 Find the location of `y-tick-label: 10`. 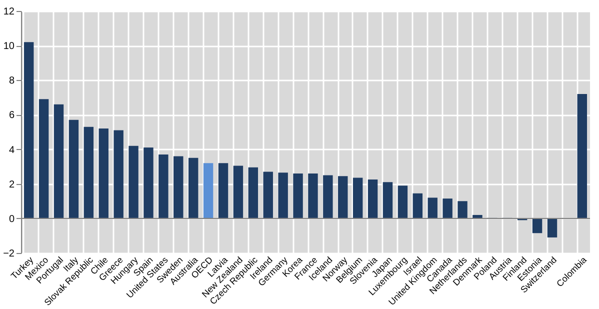

y-tick-label: 10 is located at coordinates (9, 46).